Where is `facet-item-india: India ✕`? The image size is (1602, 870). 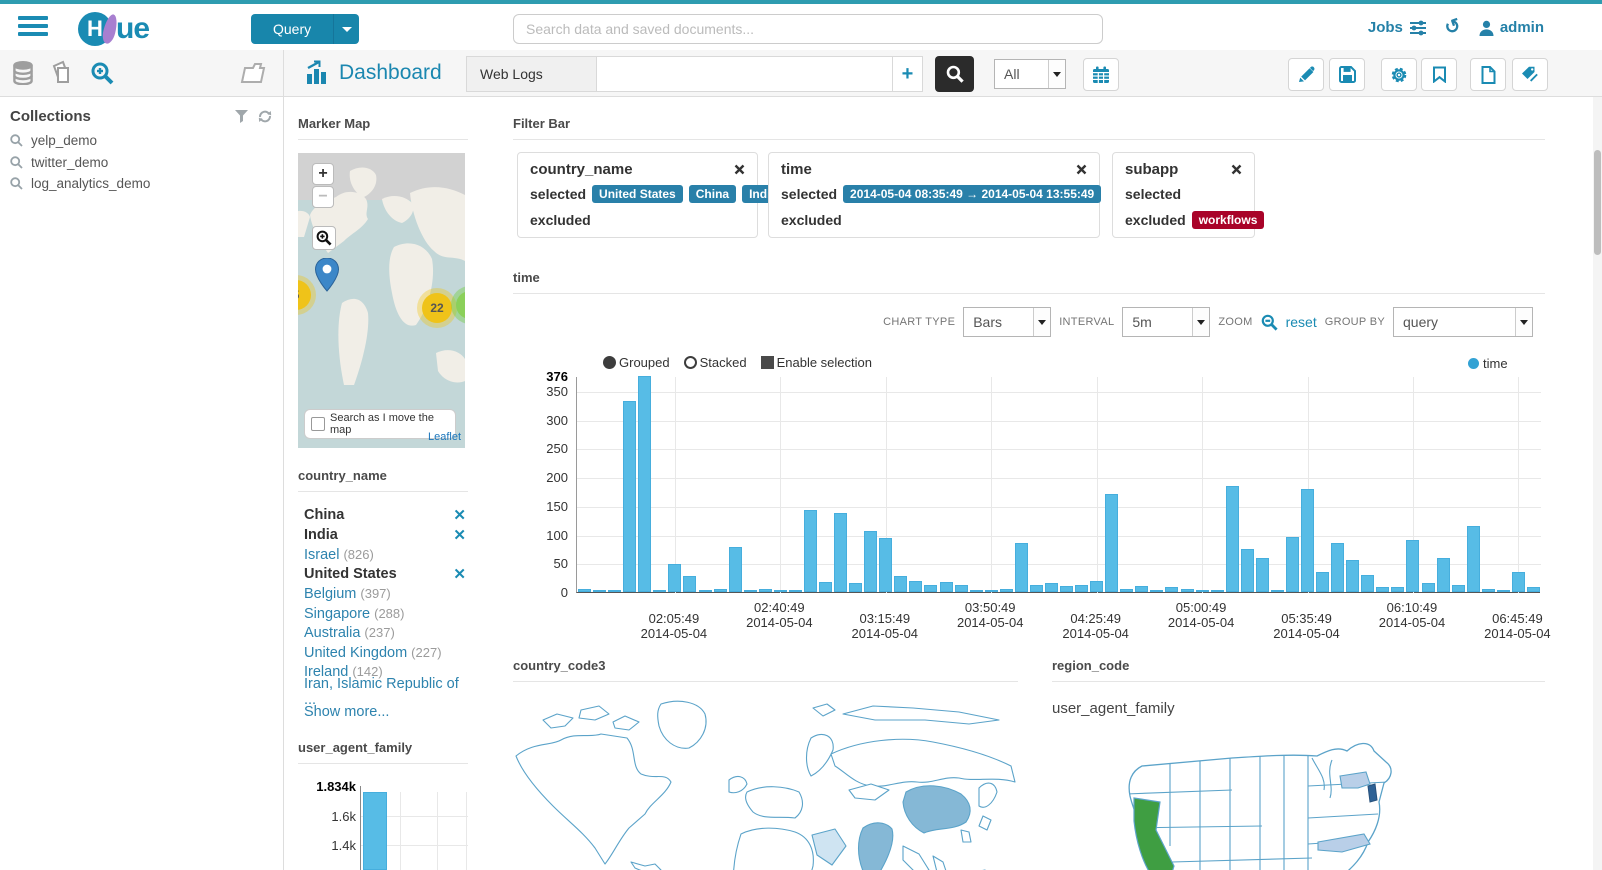
facet-item-india: India ✕ is located at coordinates (385, 535).